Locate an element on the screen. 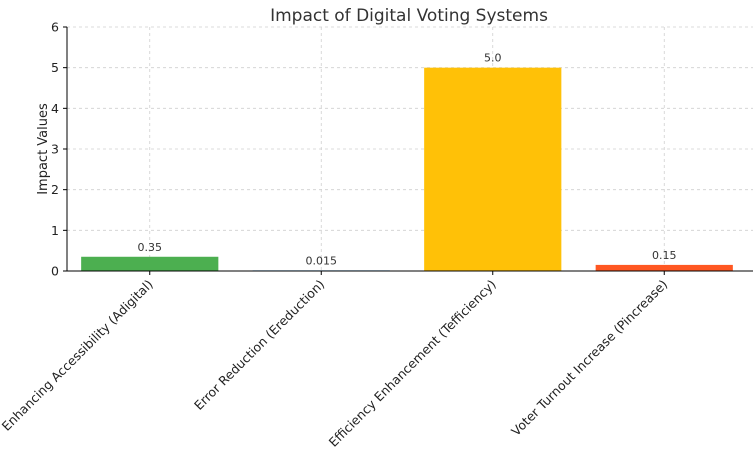  y-tick-label: 3 is located at coordinates (55, 149).